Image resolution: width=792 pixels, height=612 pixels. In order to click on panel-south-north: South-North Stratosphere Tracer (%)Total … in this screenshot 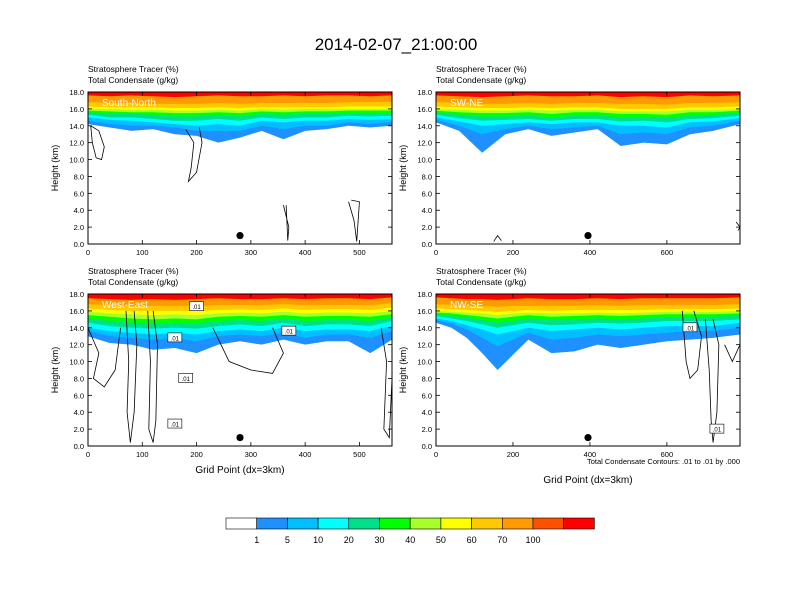, I will do `click(221, 160)`.